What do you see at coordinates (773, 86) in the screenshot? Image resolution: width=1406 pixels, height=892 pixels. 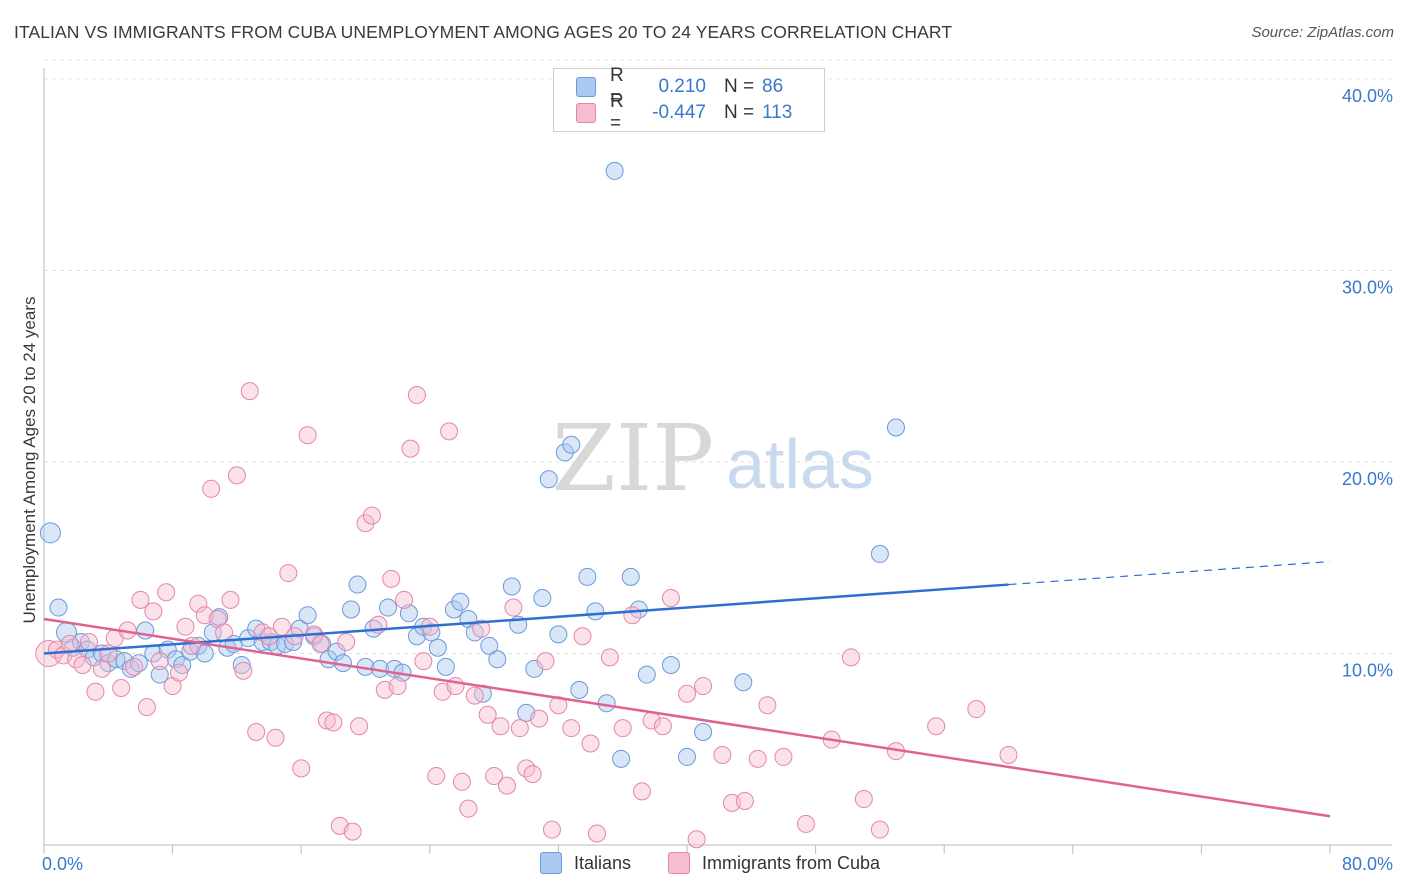 I see `n-value: 86` at bounding box center [773, 86].